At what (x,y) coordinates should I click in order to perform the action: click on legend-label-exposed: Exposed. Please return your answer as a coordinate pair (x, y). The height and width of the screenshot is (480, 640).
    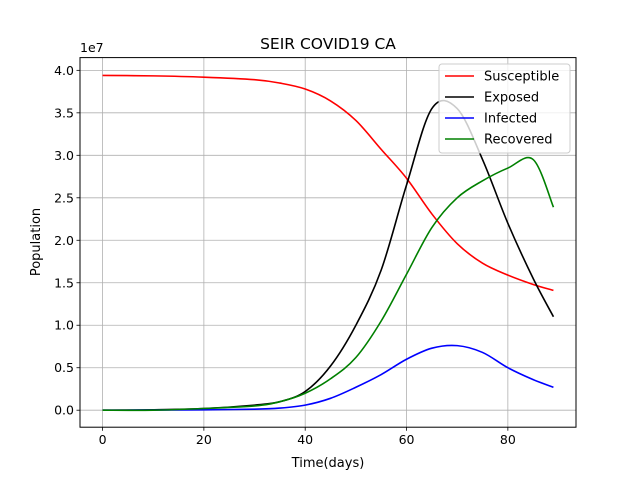
    Looking at the image, I should click on (511, 98).